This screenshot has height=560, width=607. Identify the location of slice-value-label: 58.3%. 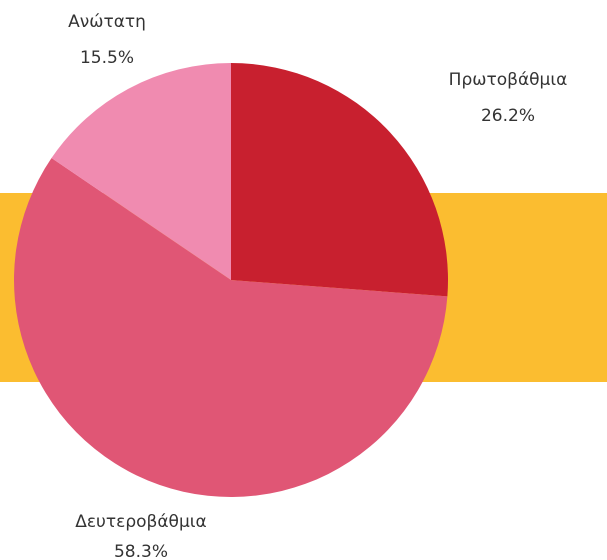
(141, 551).